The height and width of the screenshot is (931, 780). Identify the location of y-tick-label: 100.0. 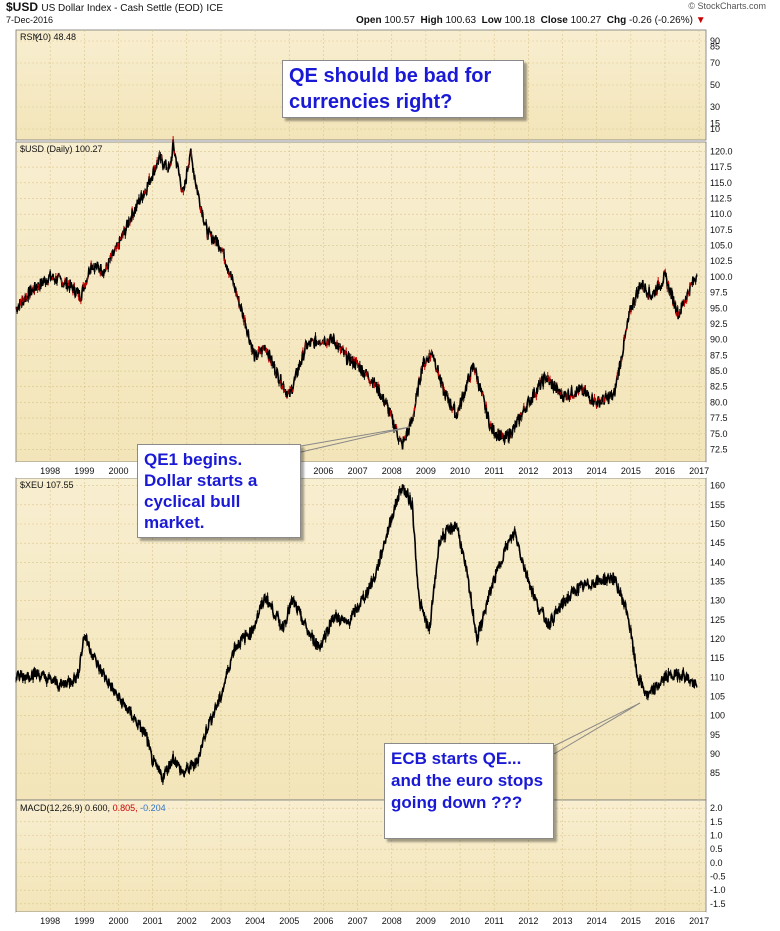
(721, 277).